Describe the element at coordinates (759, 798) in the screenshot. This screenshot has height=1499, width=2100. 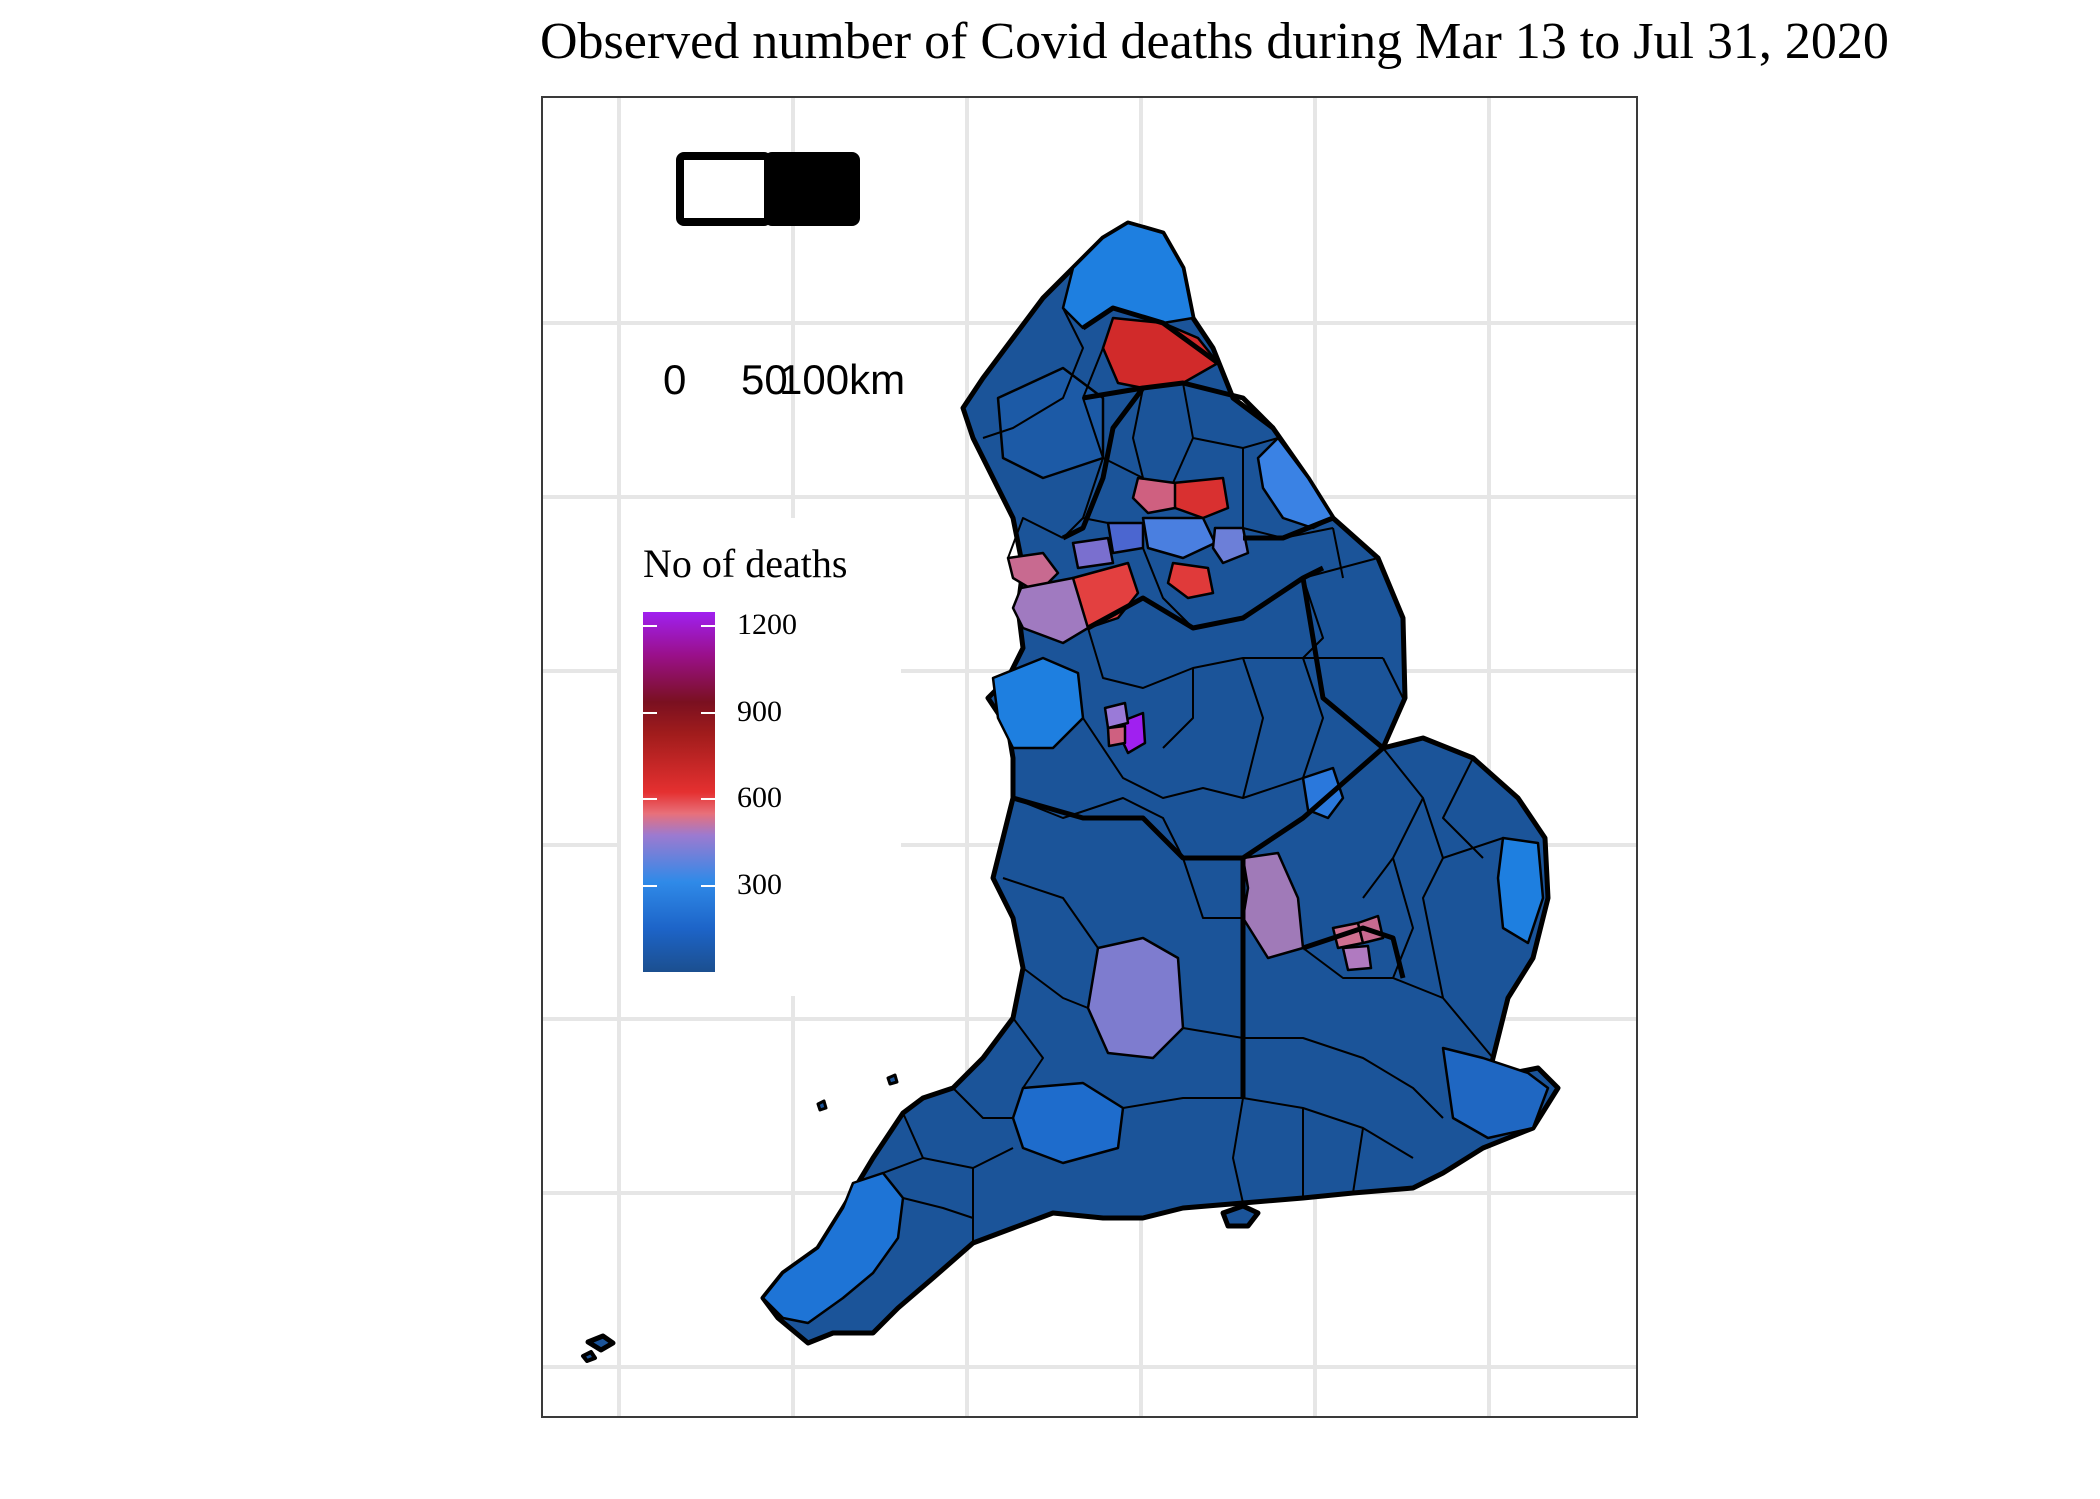
I see `legend-tick-label: 600` at that location.